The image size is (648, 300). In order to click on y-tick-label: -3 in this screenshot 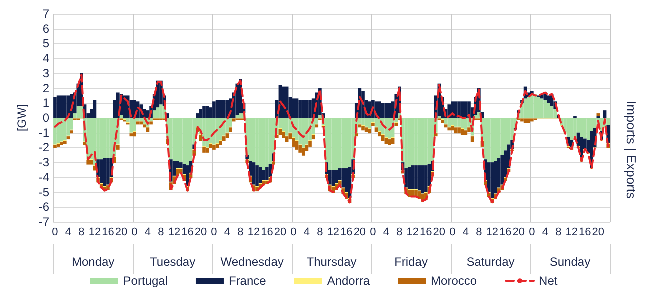, I will do `click(44, 163)`.